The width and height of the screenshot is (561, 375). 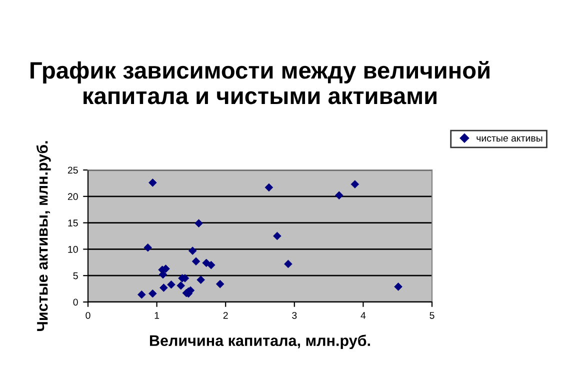 I want to click on y-tick-label: 0, so click(x=75, y=302).